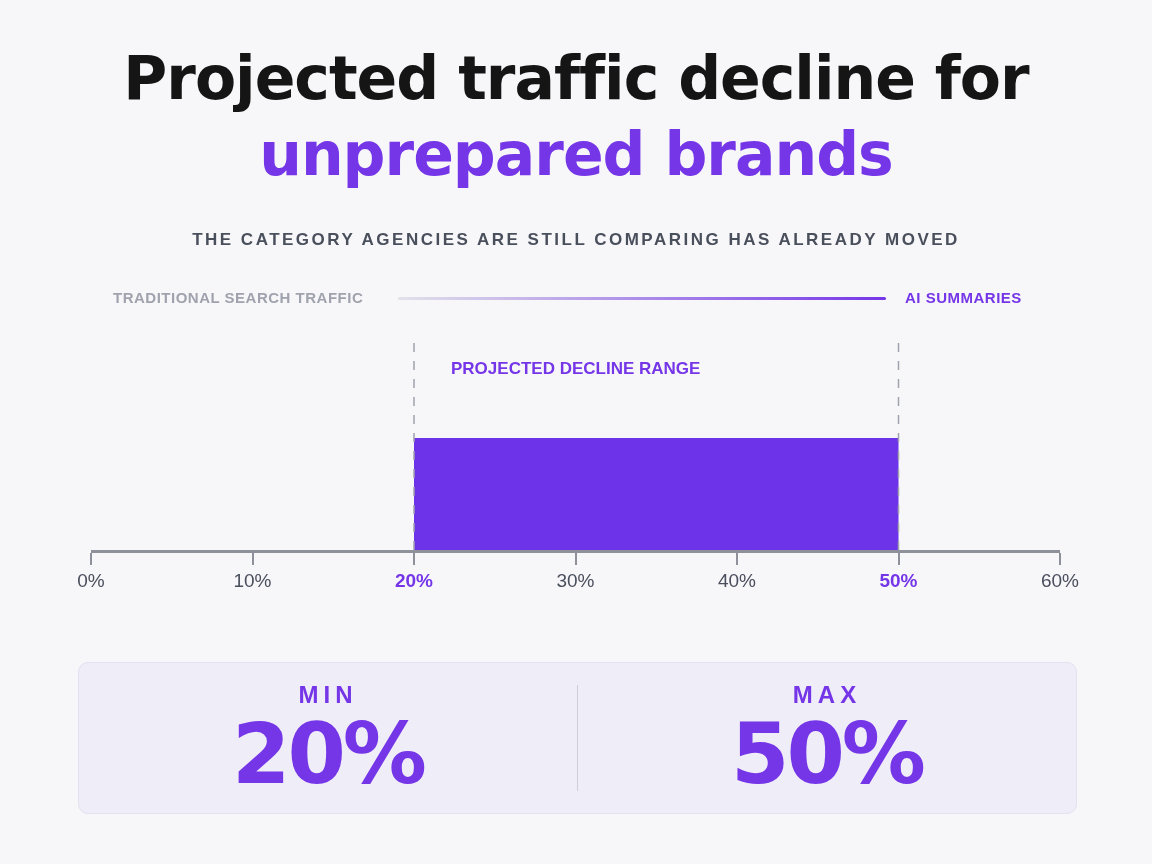 Image resolution: width=1152 pixels, height=864 pixels. What do you see at coordinates (252, 581) in the screenshot?
I see `x-tick-label: 10%` at bounding box center [252, 581].